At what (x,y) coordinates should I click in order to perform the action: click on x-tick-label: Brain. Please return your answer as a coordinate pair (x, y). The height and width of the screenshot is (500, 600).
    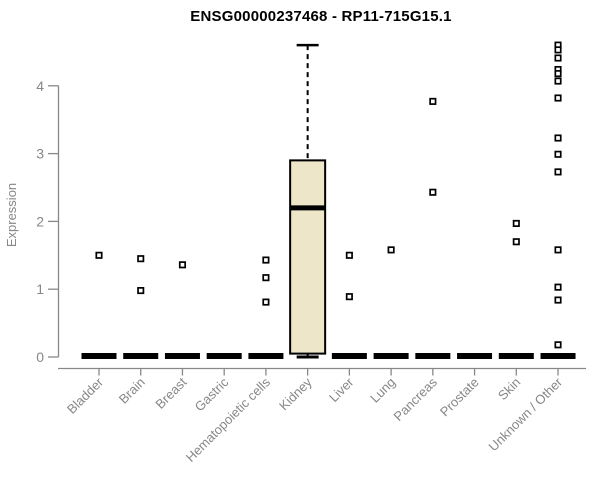
    Looking at the image, I should click on (132, 391).